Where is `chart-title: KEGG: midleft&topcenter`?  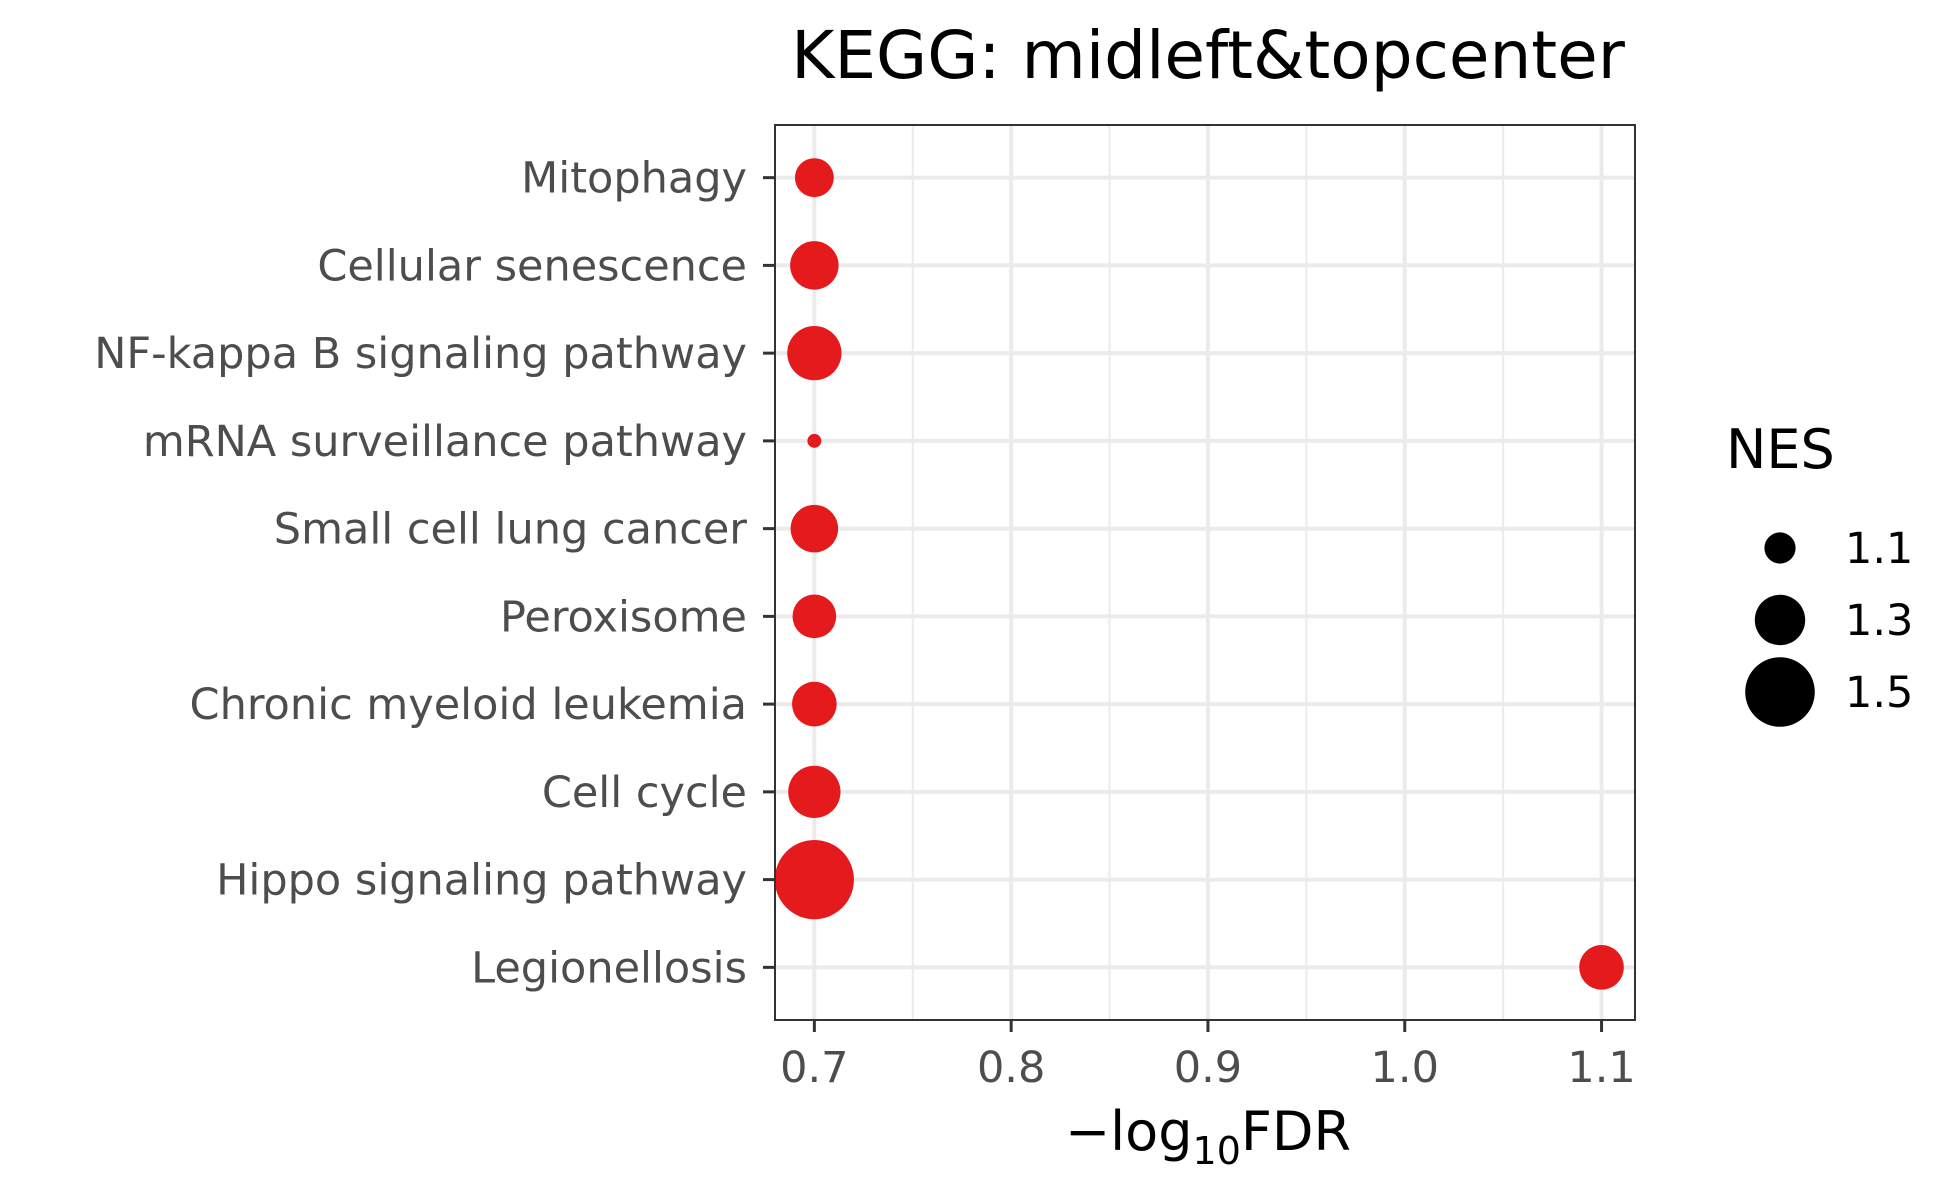 chart-title: KEGG: midleft&topcenter is located at coordinates (1208, 55).